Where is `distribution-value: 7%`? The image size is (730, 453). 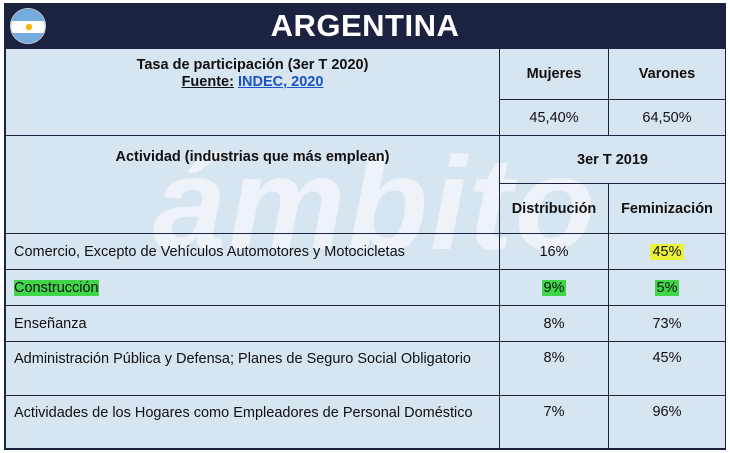 distribution-value: 7% is located at coordinates (554, 422).